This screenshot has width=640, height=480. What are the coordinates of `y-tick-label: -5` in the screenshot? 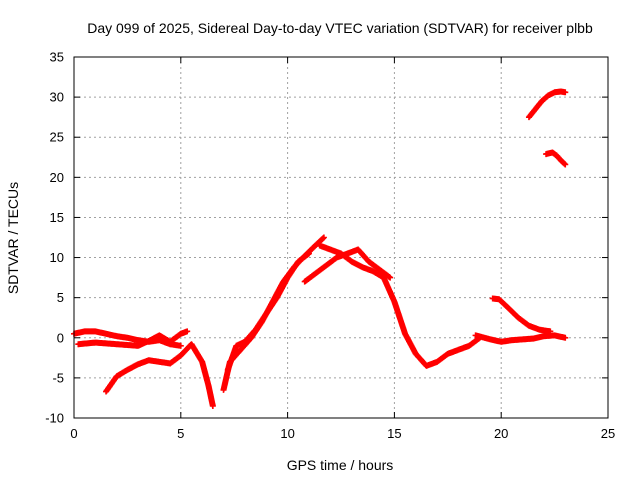 It's located at (58, 377).